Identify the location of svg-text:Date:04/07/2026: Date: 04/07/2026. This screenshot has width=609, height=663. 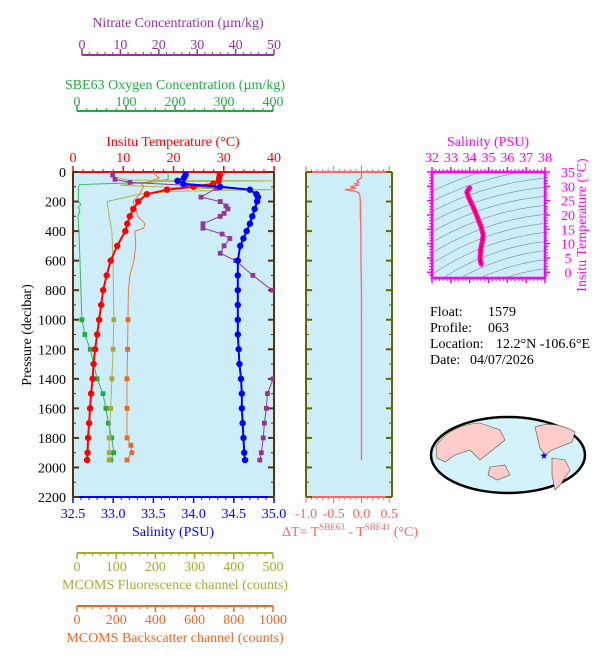
(482, 360).